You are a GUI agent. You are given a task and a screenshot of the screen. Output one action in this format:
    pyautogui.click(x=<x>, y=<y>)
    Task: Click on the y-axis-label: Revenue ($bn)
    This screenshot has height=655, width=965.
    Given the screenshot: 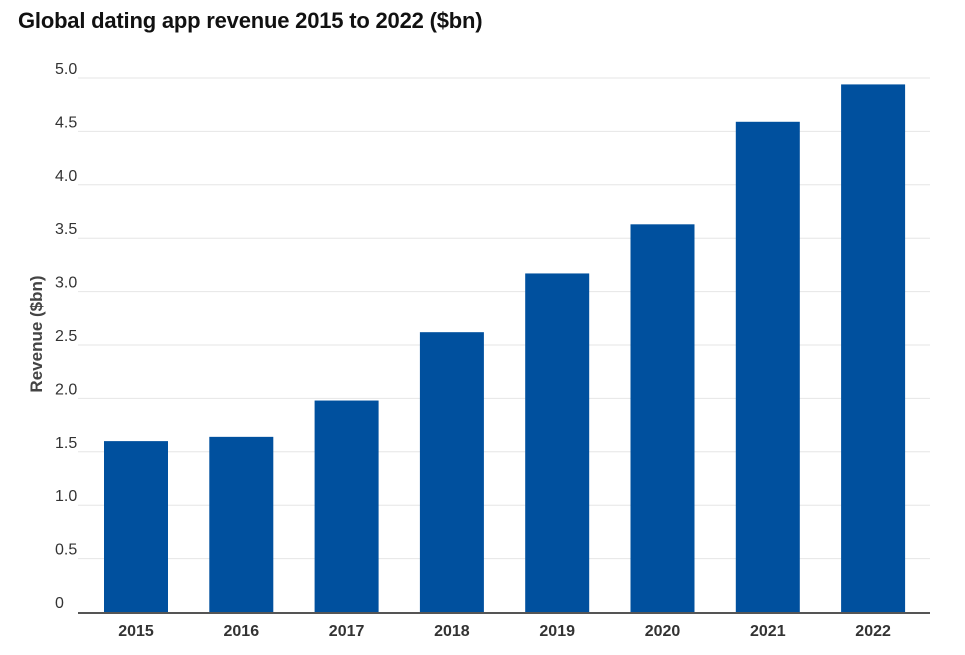 What is the action you would take?
    pyautogui.click(x=36, y=333)
    